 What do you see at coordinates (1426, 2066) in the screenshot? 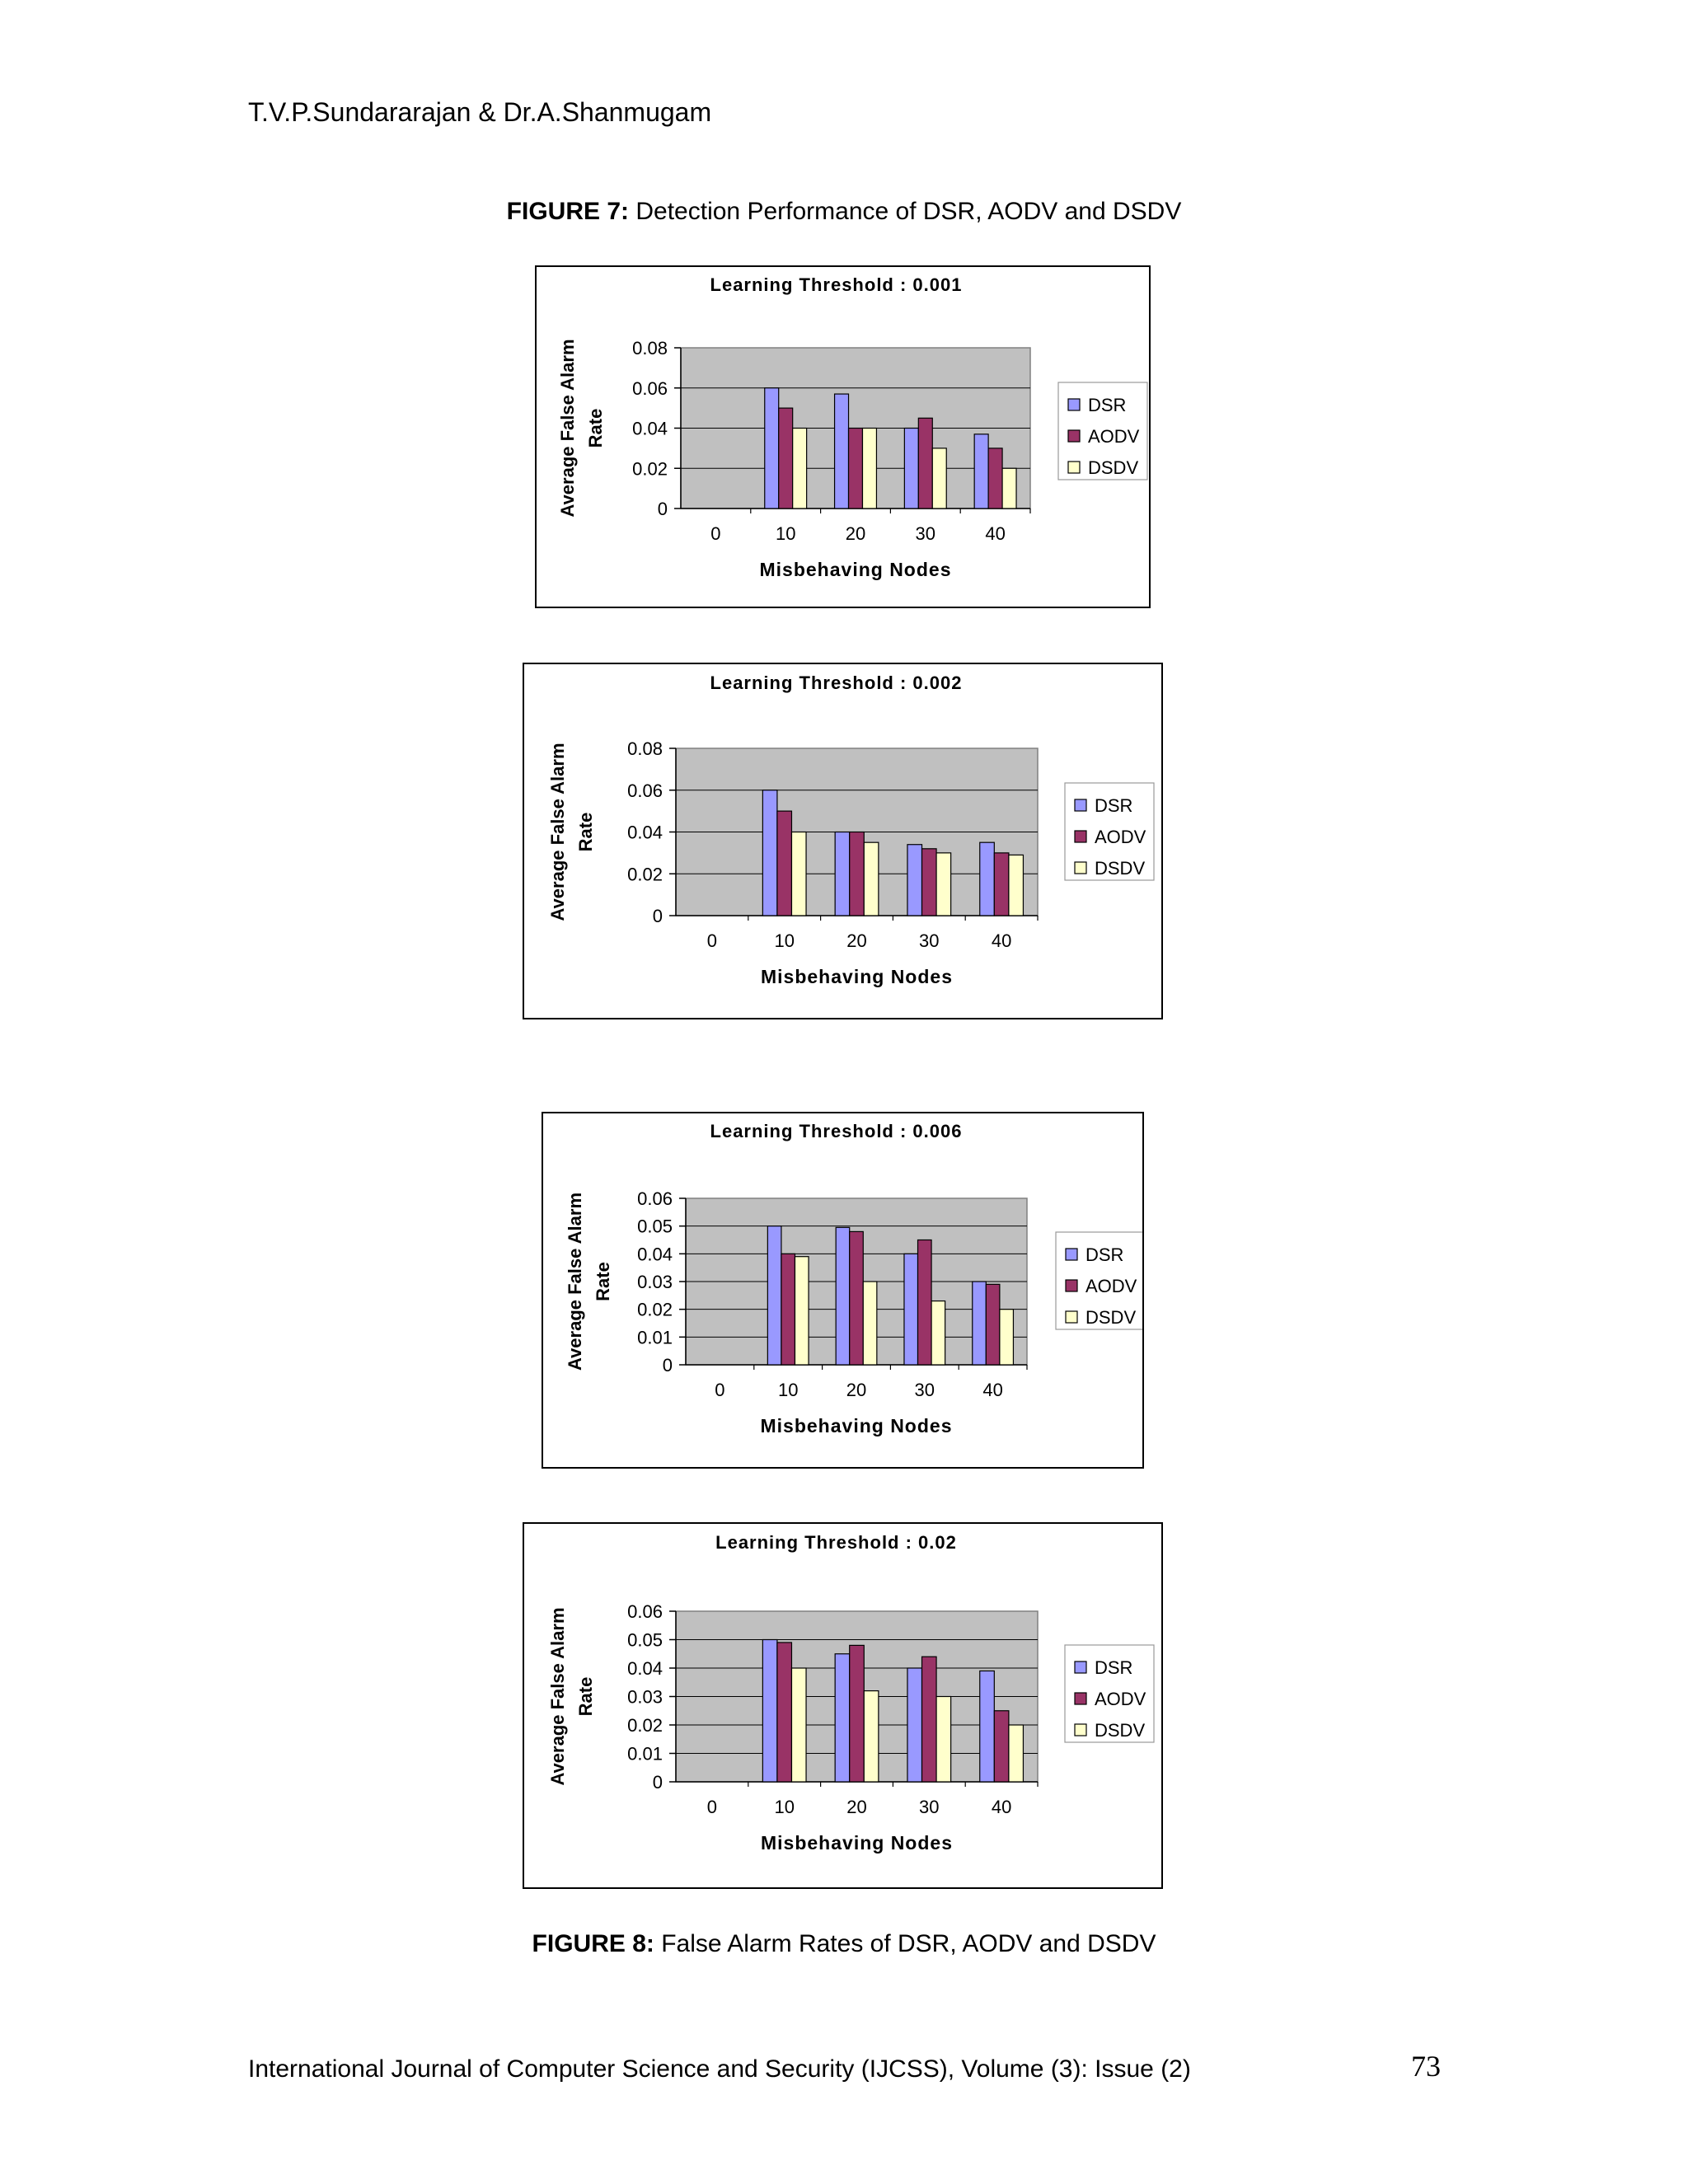
I see `page-number: 73` at bounding box center [1426, 2066].